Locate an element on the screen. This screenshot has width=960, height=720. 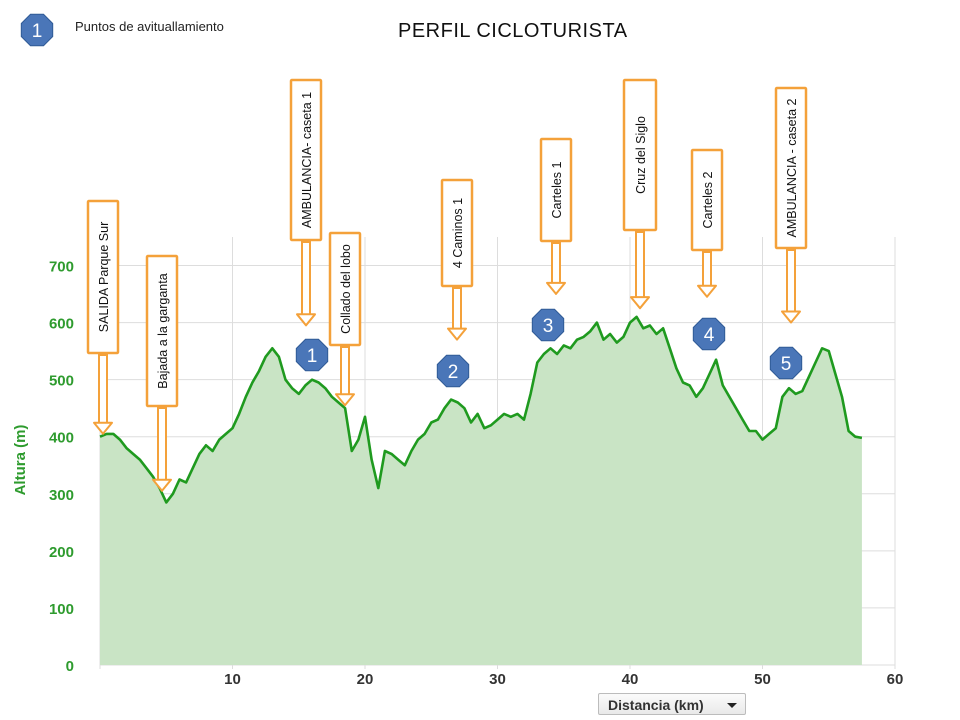
feed-point-badge-4: 4 is located at coordinates (709, 334).